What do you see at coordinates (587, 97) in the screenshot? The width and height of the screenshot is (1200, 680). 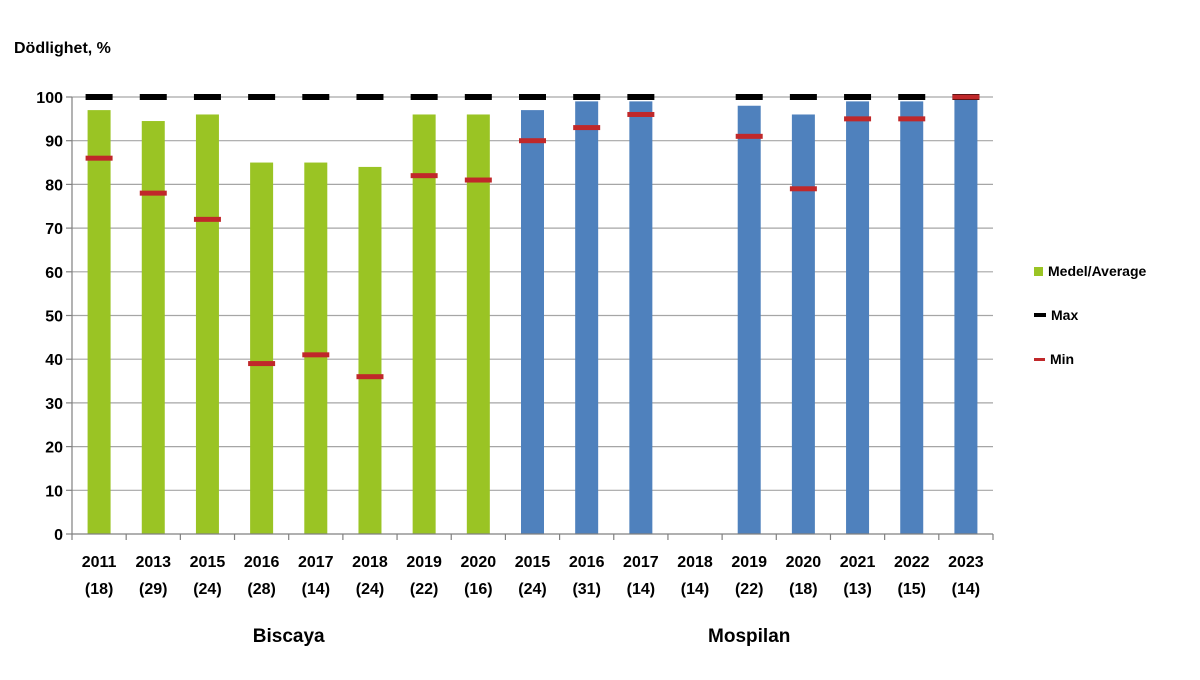 I see `max-marker-mospilan-2016` at bounding box center [587, 97].